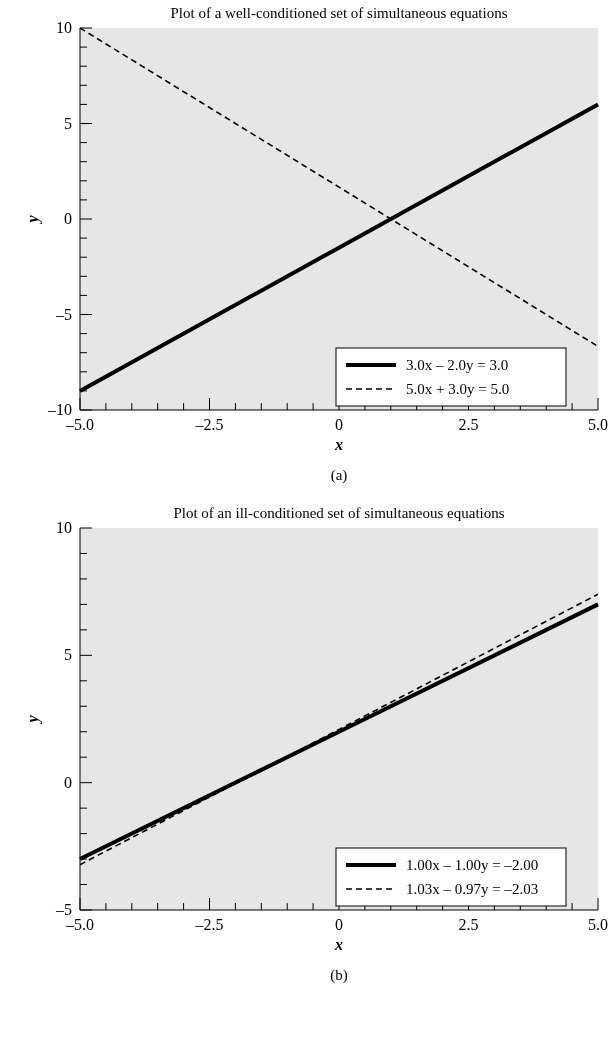 Image resolution: width=614 pixels, height=1042 pixels. I want to click on legend-label: 1.03x – 0.97y = –2.03, so click(472, 889).